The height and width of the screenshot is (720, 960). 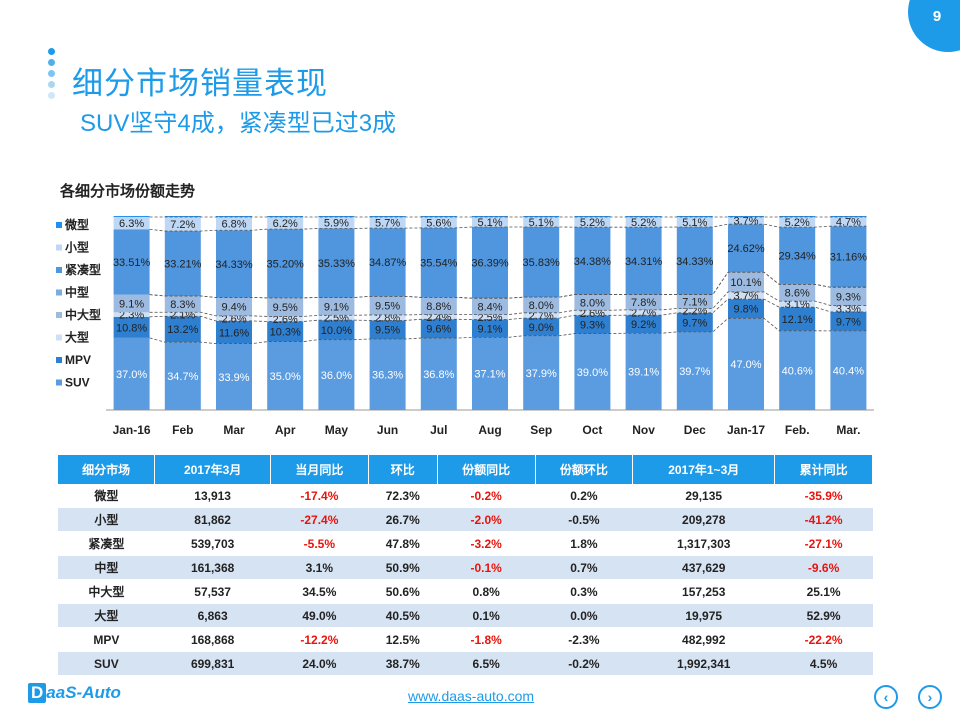 I want to click on table-cell: 微型, so click(x=106, y=496).